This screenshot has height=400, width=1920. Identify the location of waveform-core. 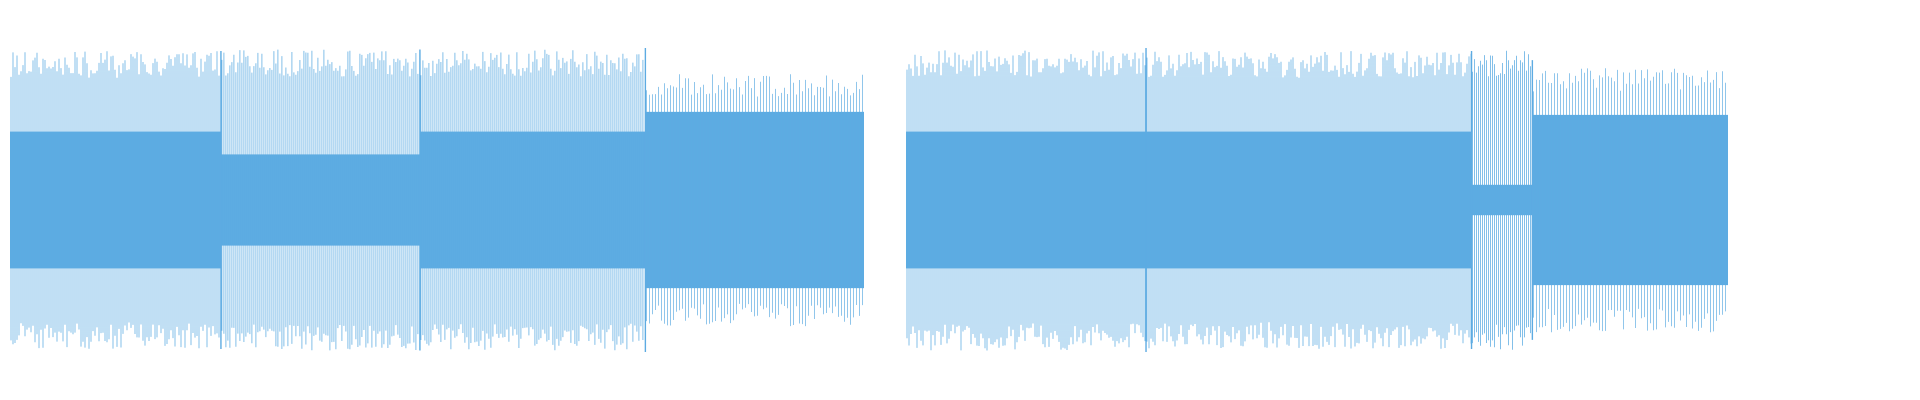
(1026, 200).